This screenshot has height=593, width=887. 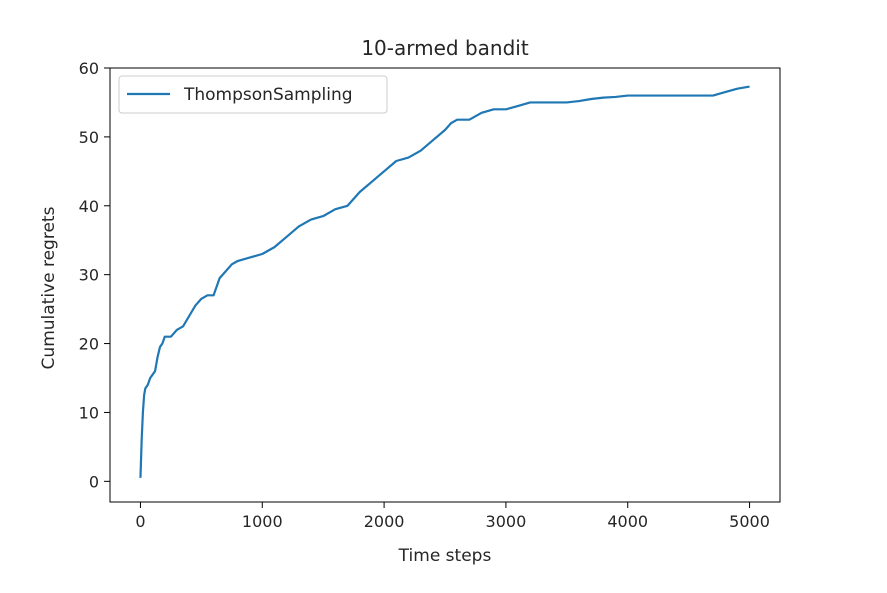 I want to click on y-axis: 0 10 20 30 40 50 60, so click(x=94, y=275).